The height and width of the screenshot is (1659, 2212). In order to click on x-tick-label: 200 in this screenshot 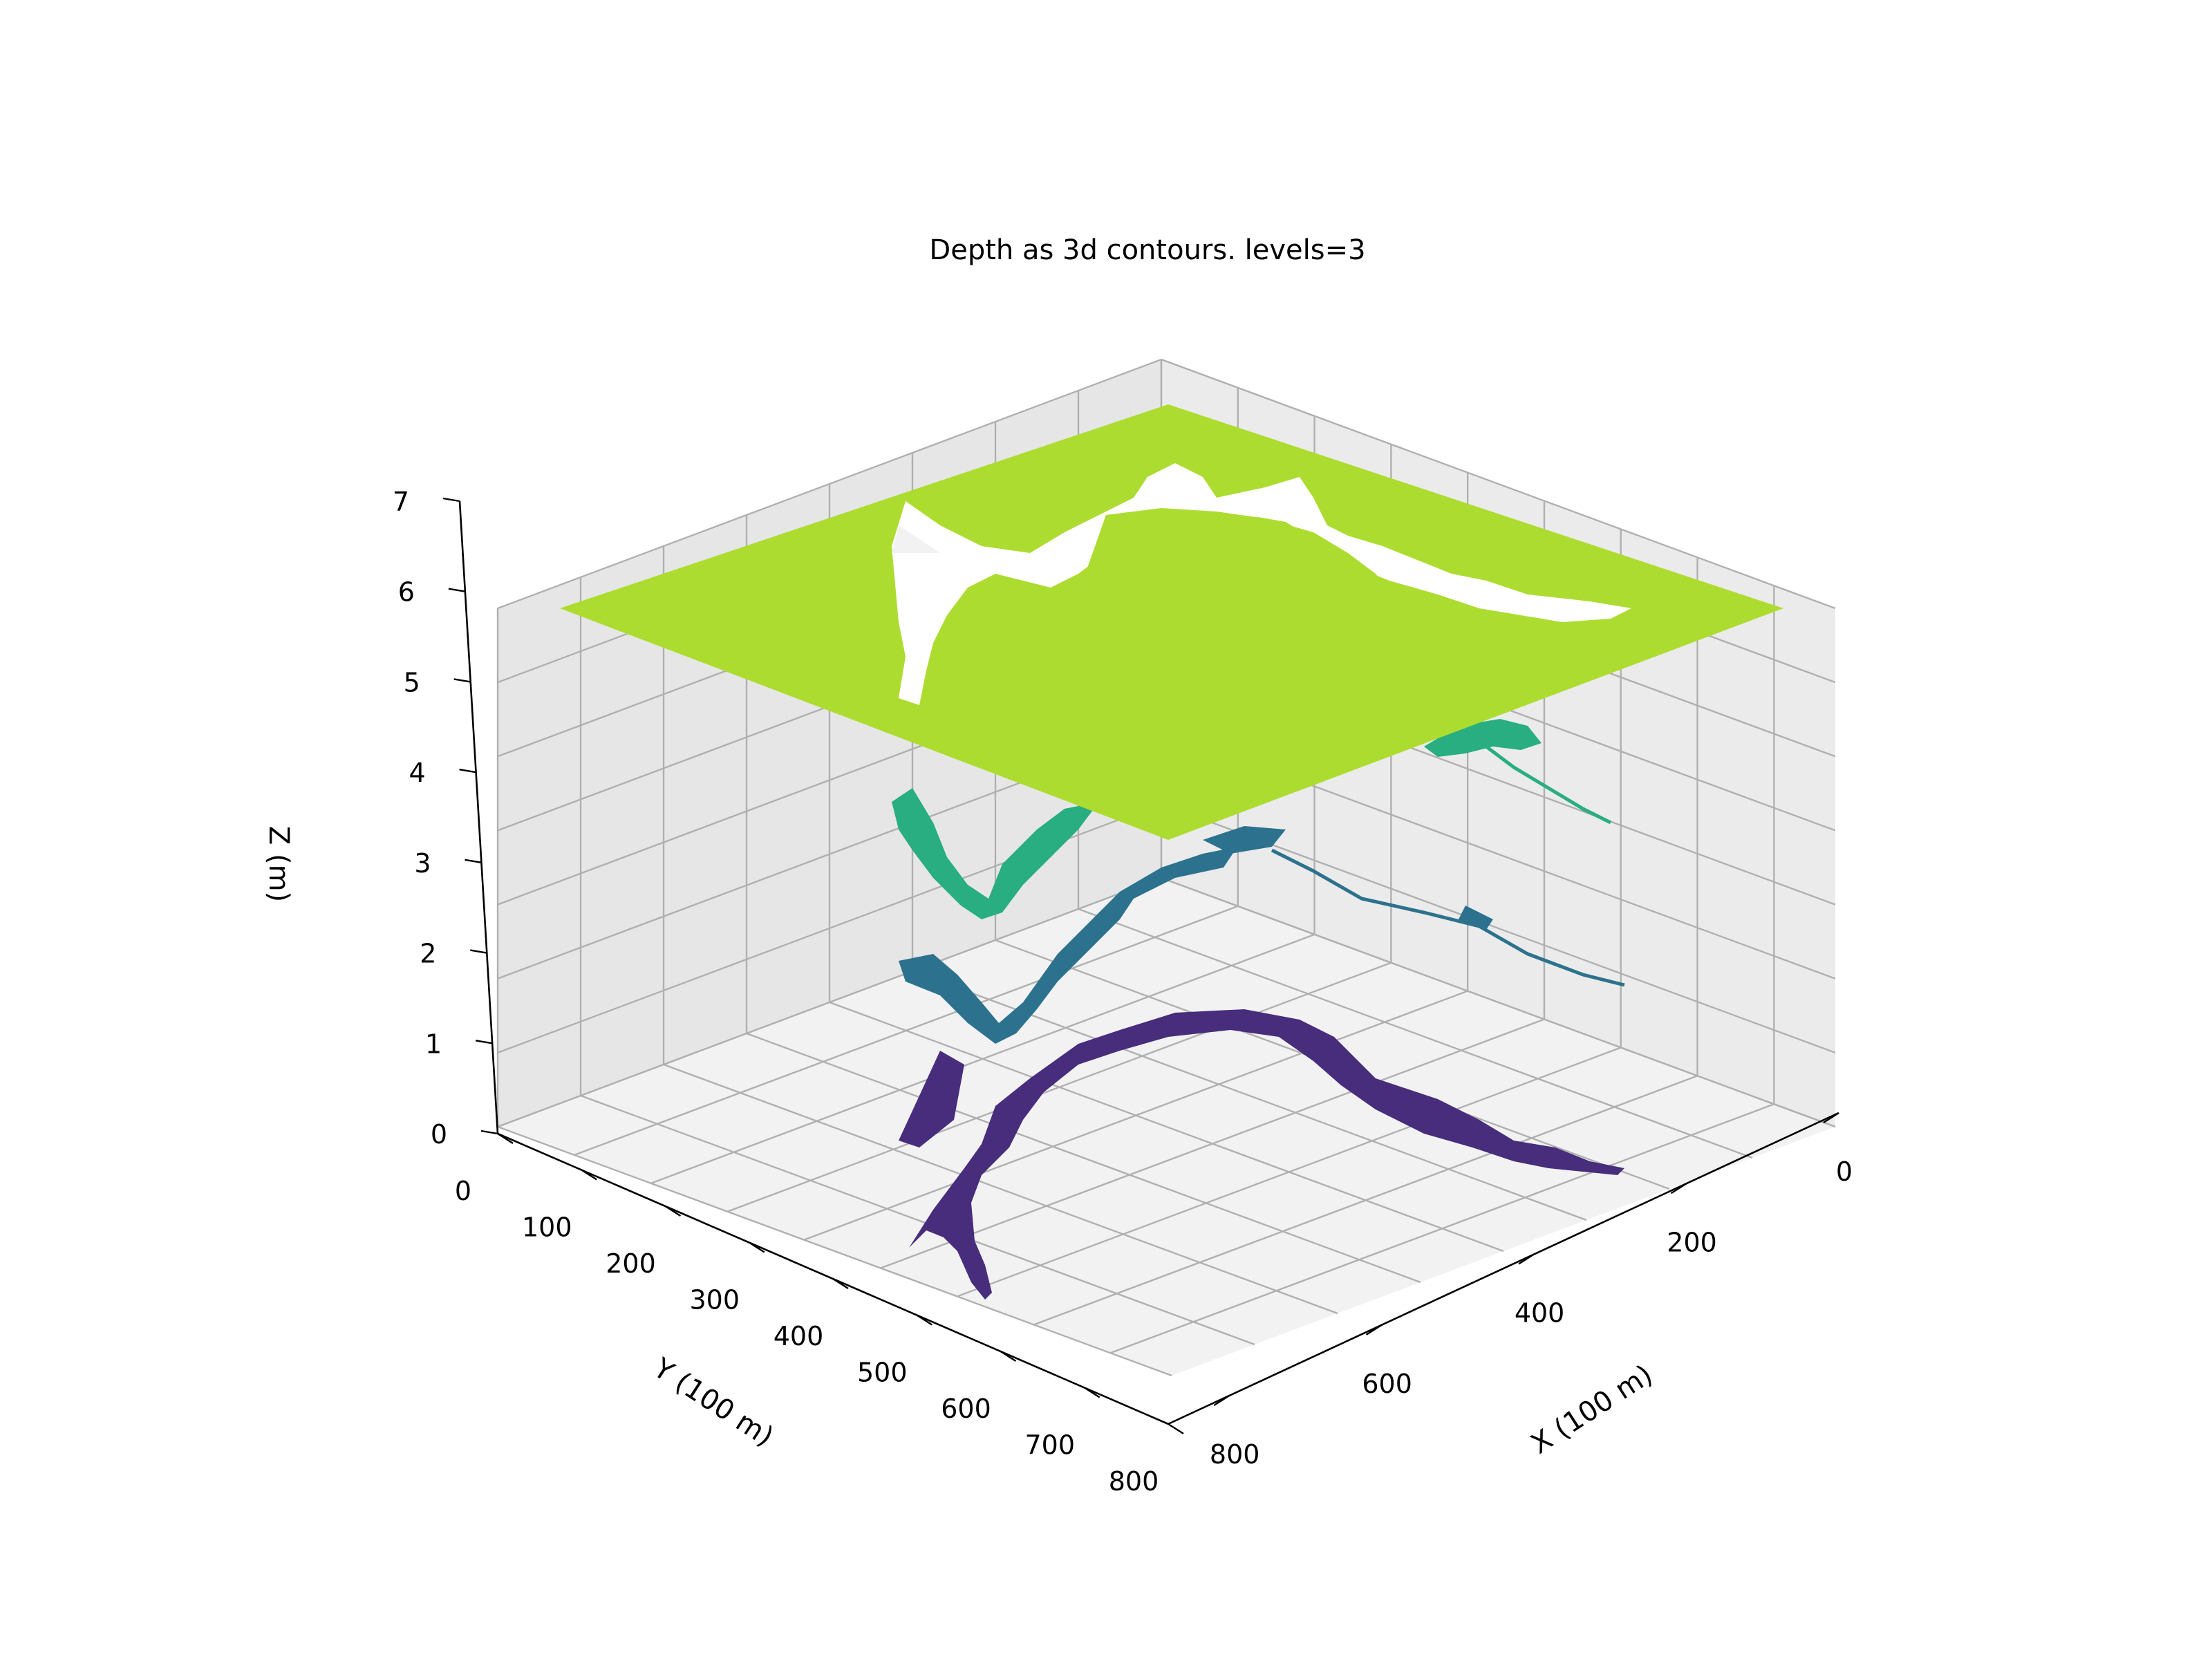, I will do `click(1692, 1242)`.